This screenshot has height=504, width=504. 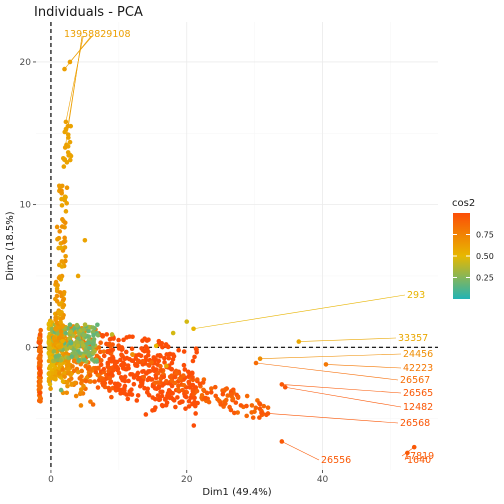 I want to click on point-label: 26565, so click(x=418, y=393).